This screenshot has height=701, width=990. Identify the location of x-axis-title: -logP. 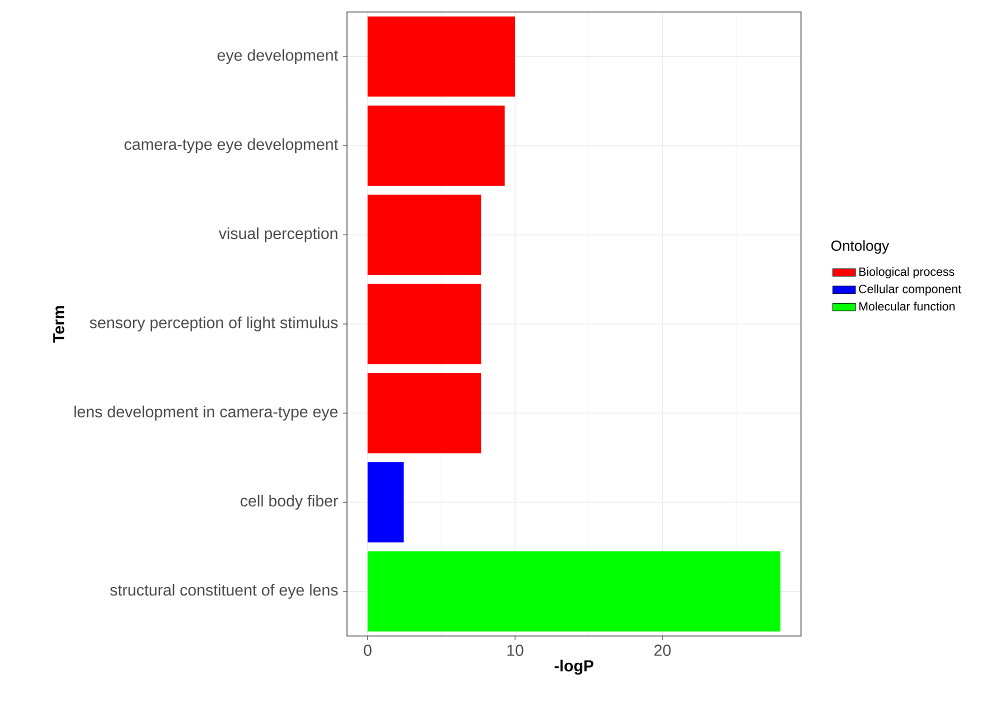
(574, 667).